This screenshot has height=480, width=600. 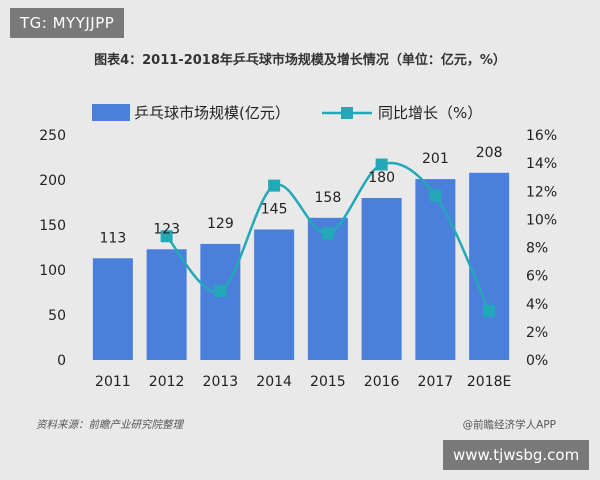 I want to click on y-axis-left: 0 50 100 150 200 250, so click(x=52, y=248).